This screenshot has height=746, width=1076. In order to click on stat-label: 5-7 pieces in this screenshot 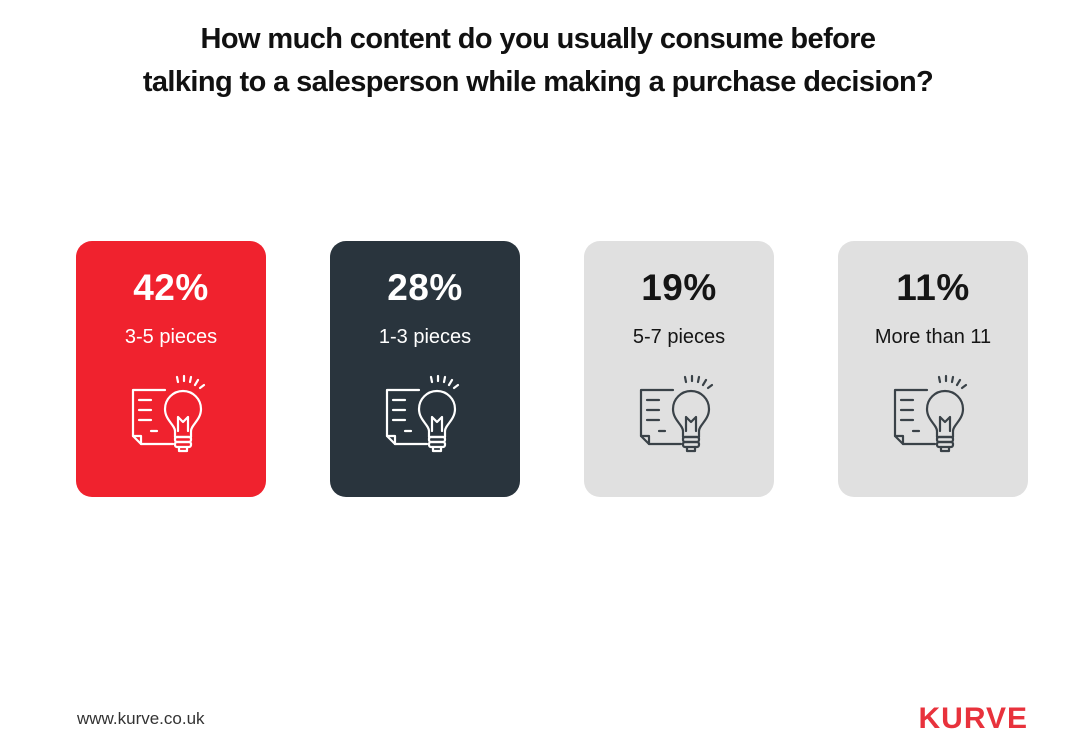, I will do `click(679, 337)`.